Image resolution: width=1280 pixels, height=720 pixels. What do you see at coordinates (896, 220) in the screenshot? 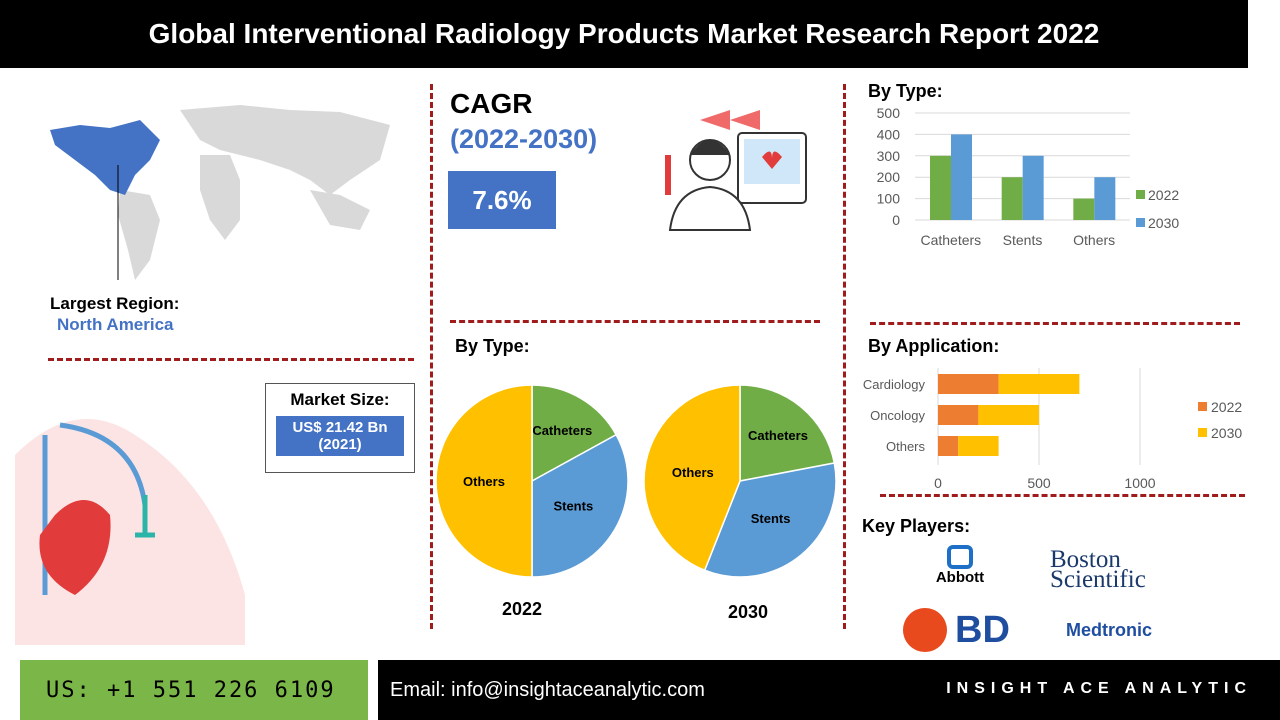
I see `y-tick-label: 0` at bounding box center [896, 220].